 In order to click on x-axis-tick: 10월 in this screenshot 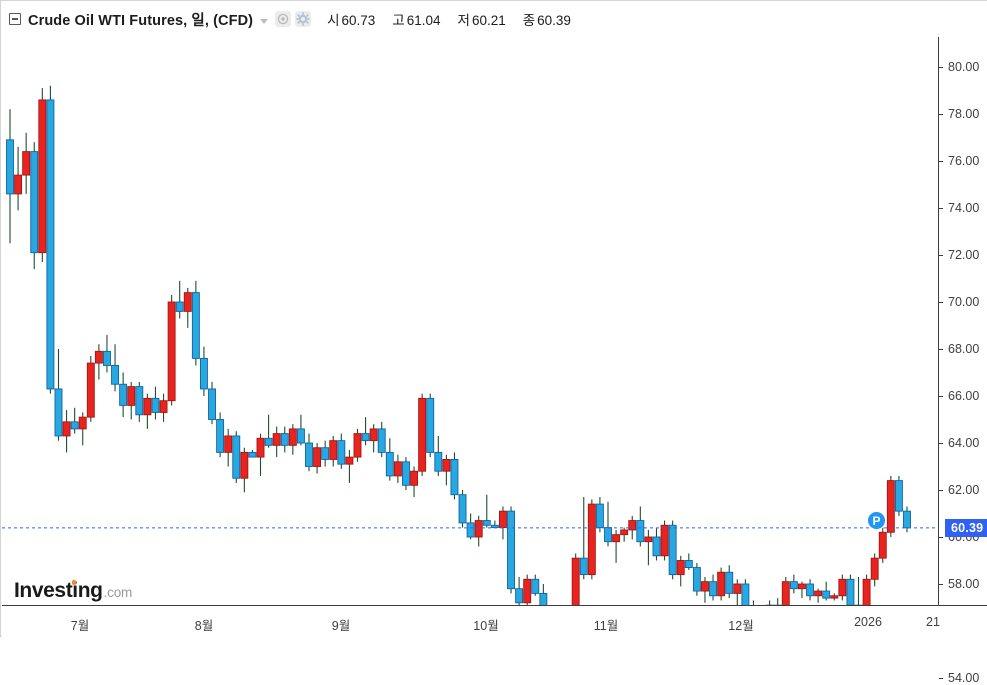, I will do `click(486, 626)`.